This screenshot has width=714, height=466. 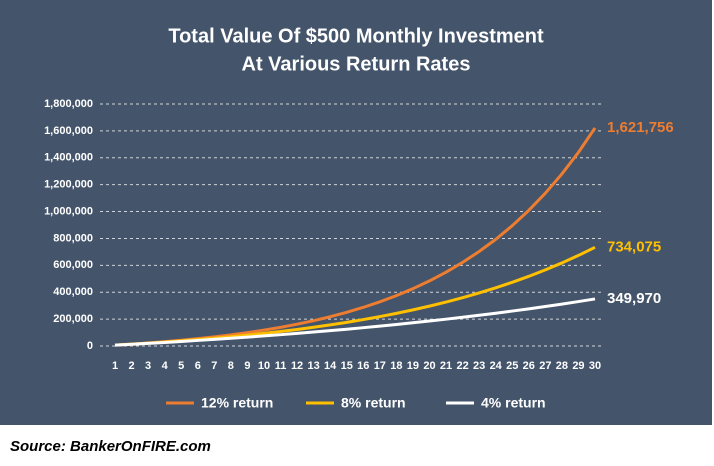 What do you see at coordinates (562, 366) in the screenshot?
I see `x-tick-label: 28` at bounding box center [562, 366].